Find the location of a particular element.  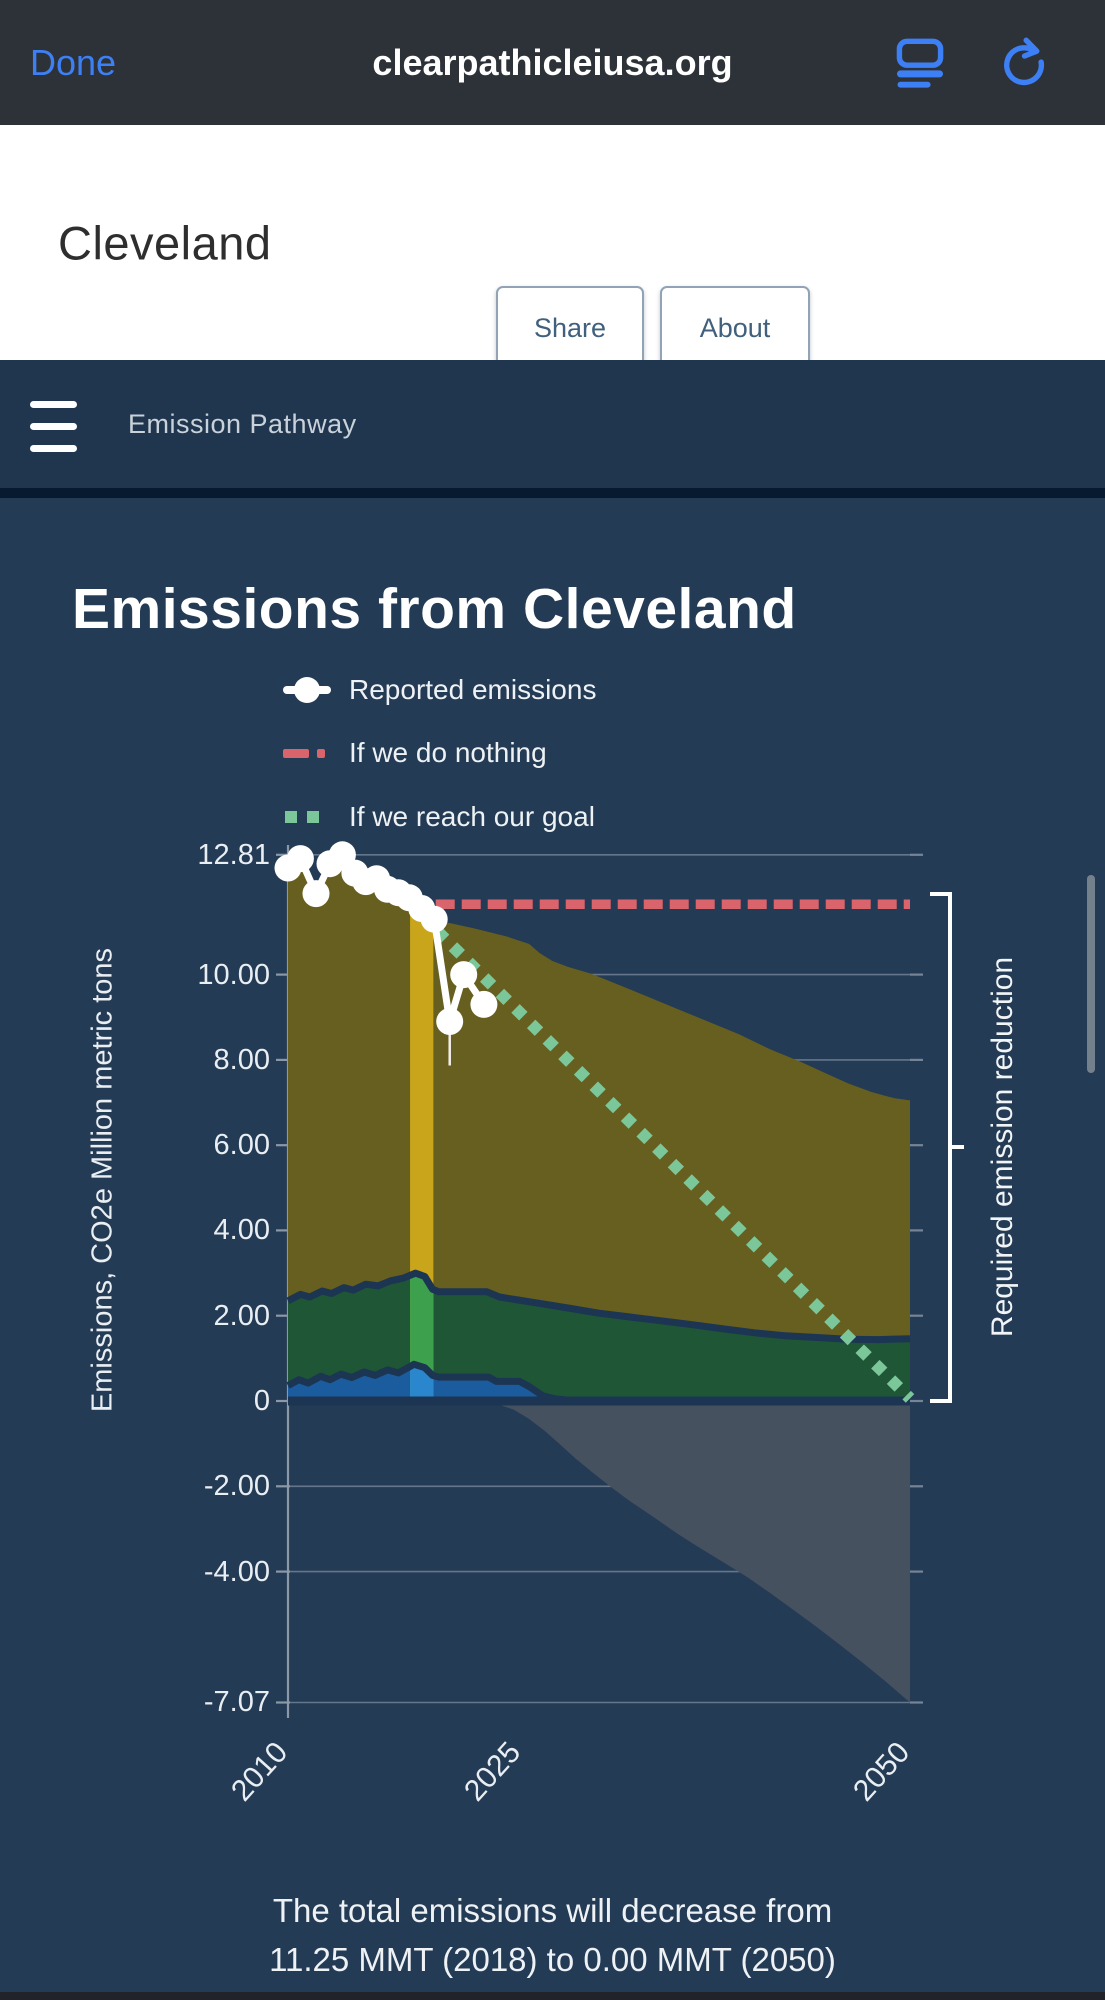

y-tick-label: -2.00 is located at coordinates (236, 1486).